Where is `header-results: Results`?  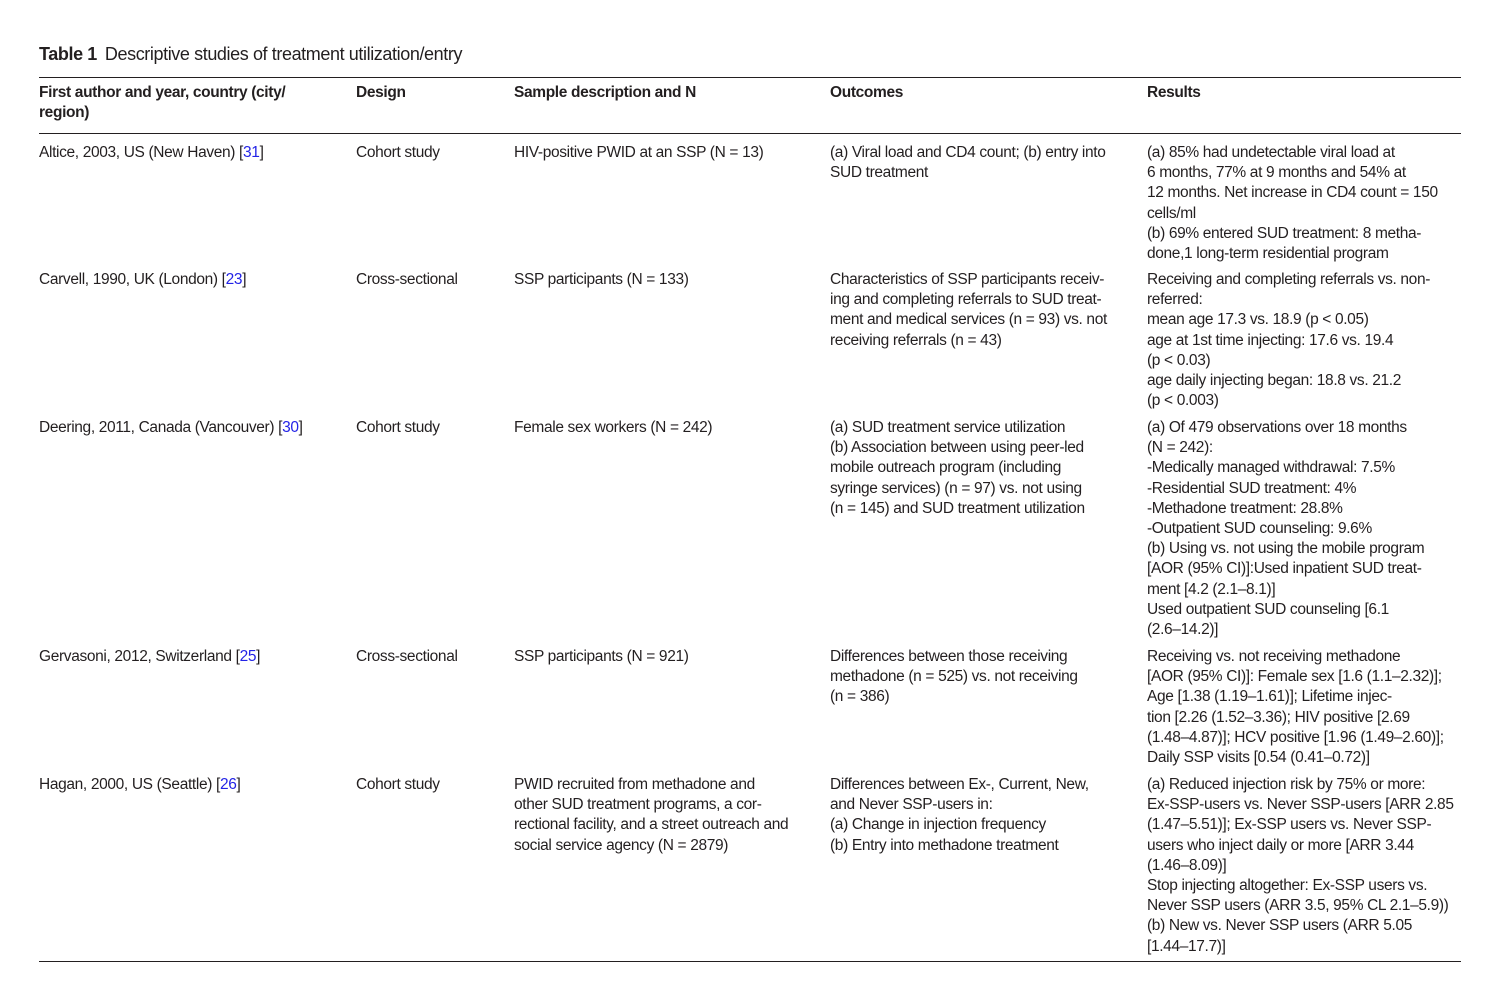 header-results: Results is located at coordinates (1174, 92).